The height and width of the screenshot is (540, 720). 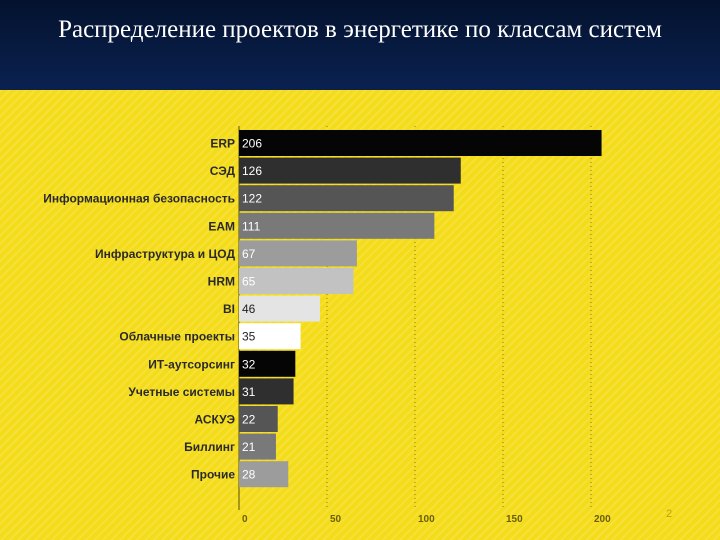 What do you see at coordinates (252, 144) in the screenshot?
I see `value-label: 206` at bounding box center [252, 144].